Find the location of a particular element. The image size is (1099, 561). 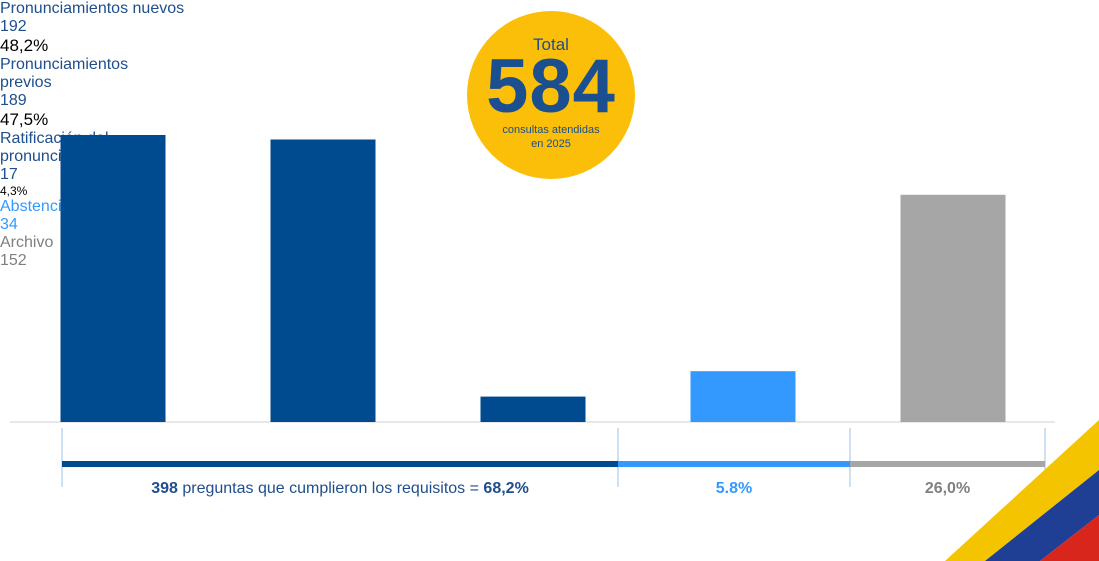

total-caption: consultas atendidas en 2025 is located at coordinates (551, 137).